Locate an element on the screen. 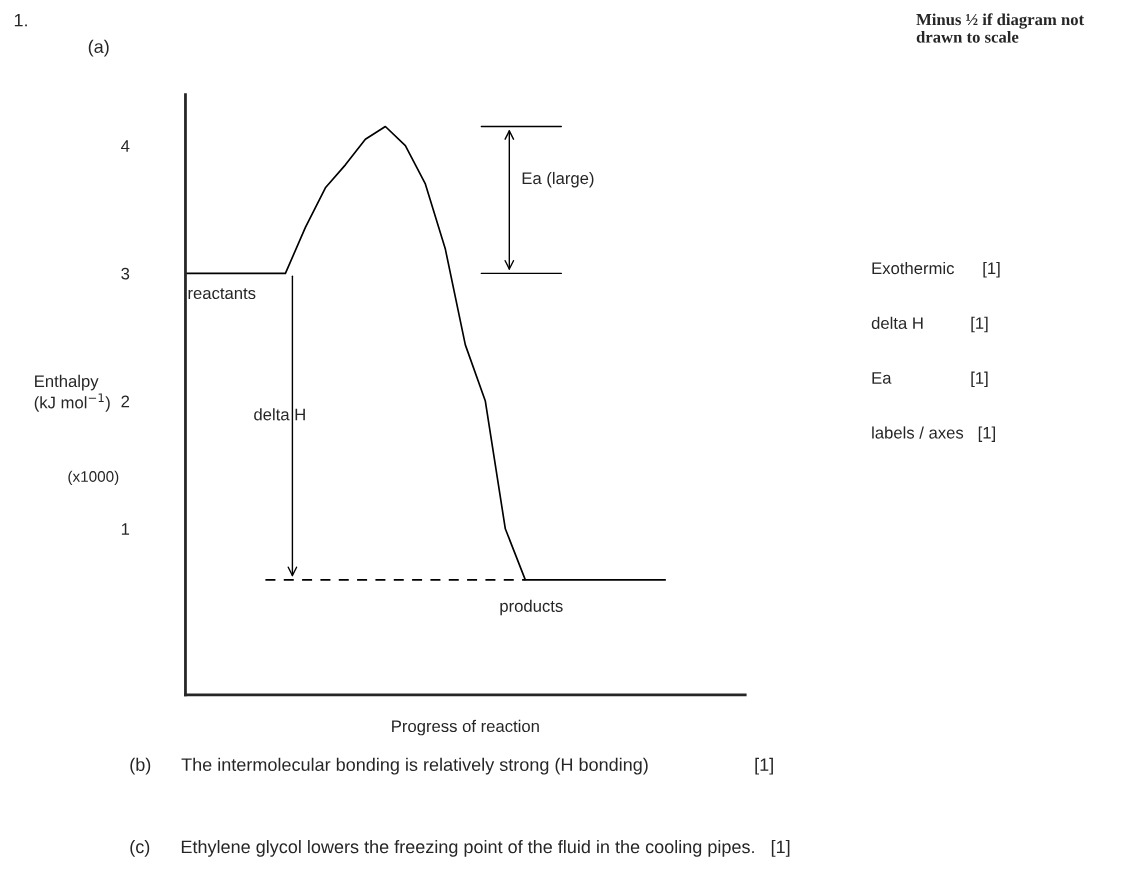  annotation: reactants is located at coordinates (222, 294).